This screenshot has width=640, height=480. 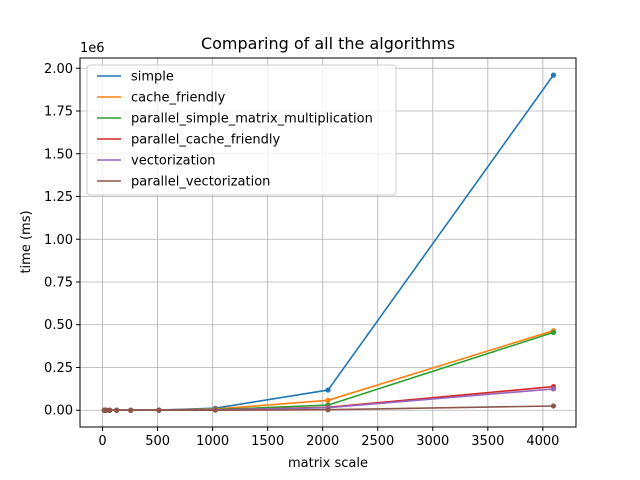 What do you see at coordinates (173, 161) in the screenshot?
I see `legend-label-vectorization: vectorization` at bounding box center [173, 161].